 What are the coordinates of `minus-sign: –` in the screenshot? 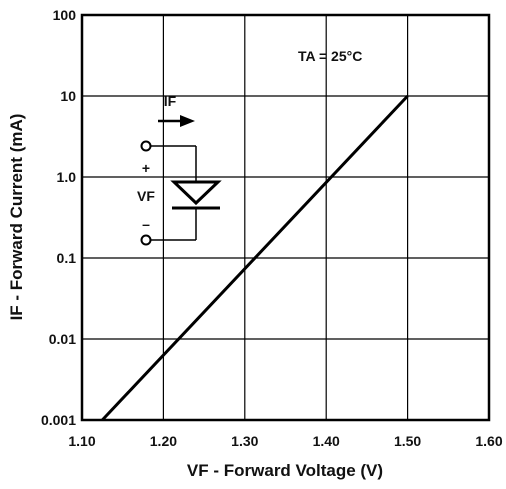 It's located at (146, 224).